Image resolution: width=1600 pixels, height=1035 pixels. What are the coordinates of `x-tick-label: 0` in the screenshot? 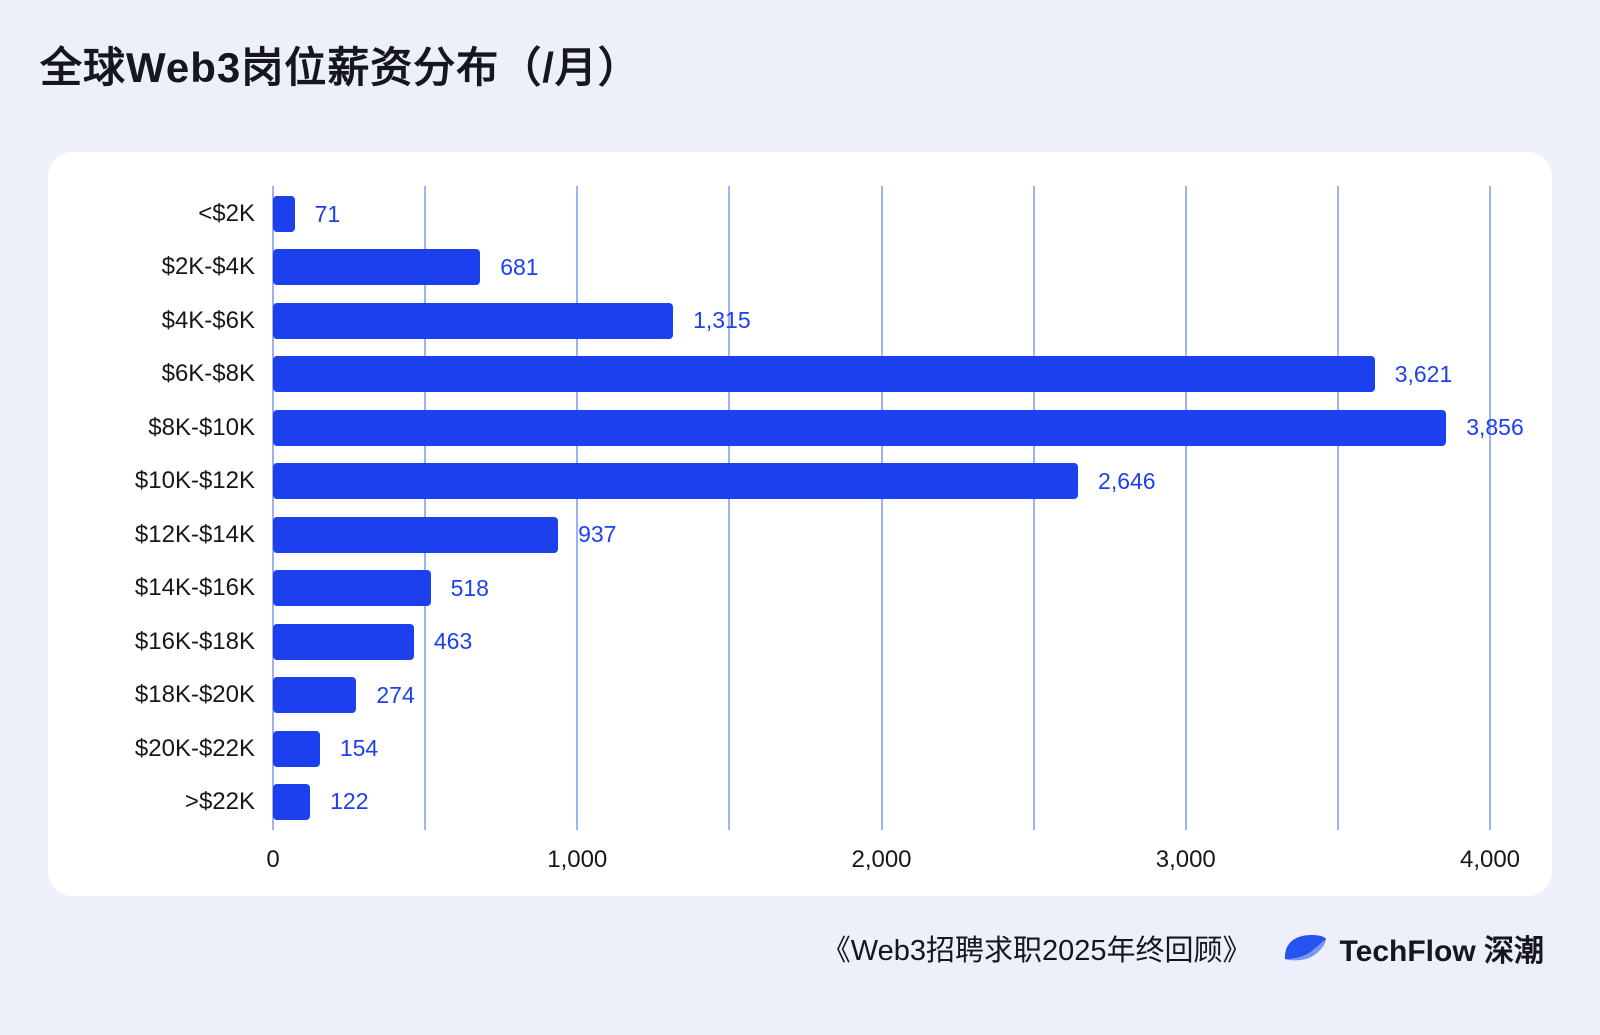 It's located at (273, 859).